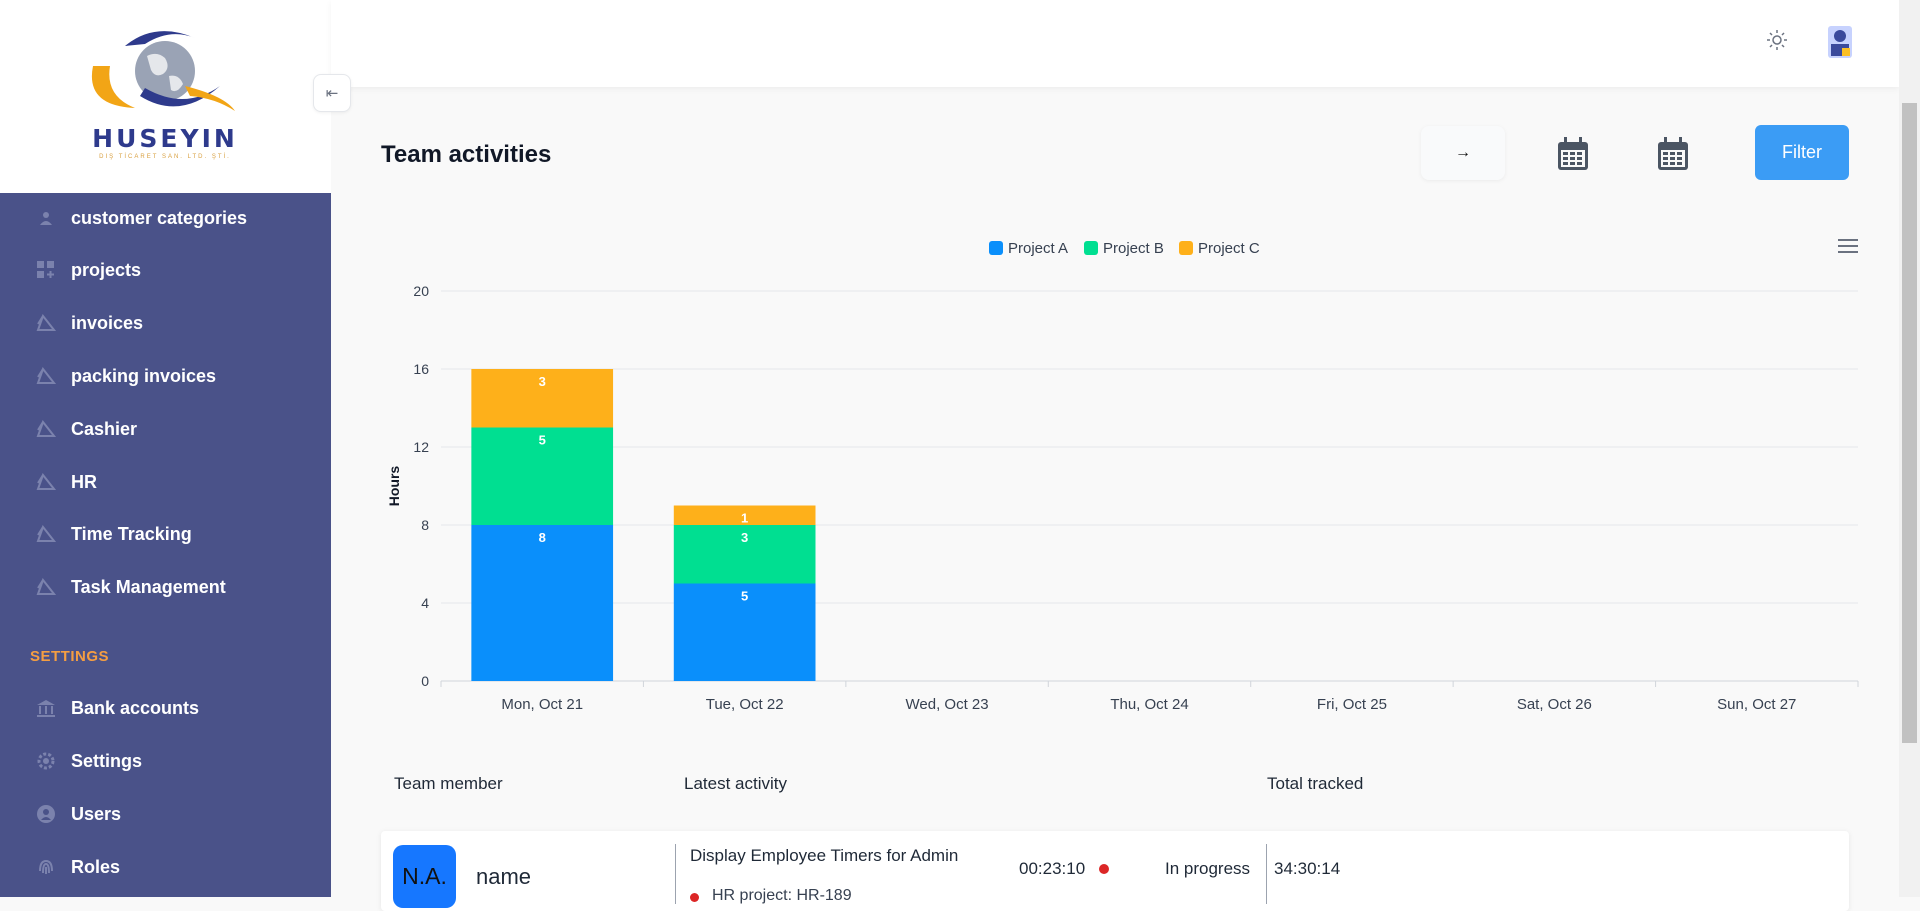 This screenshot has width=1920, height=911. What do you see at coordinates (1115, 871) in the screenshot?
I see `table-row` at bounding box center [1115, 871].